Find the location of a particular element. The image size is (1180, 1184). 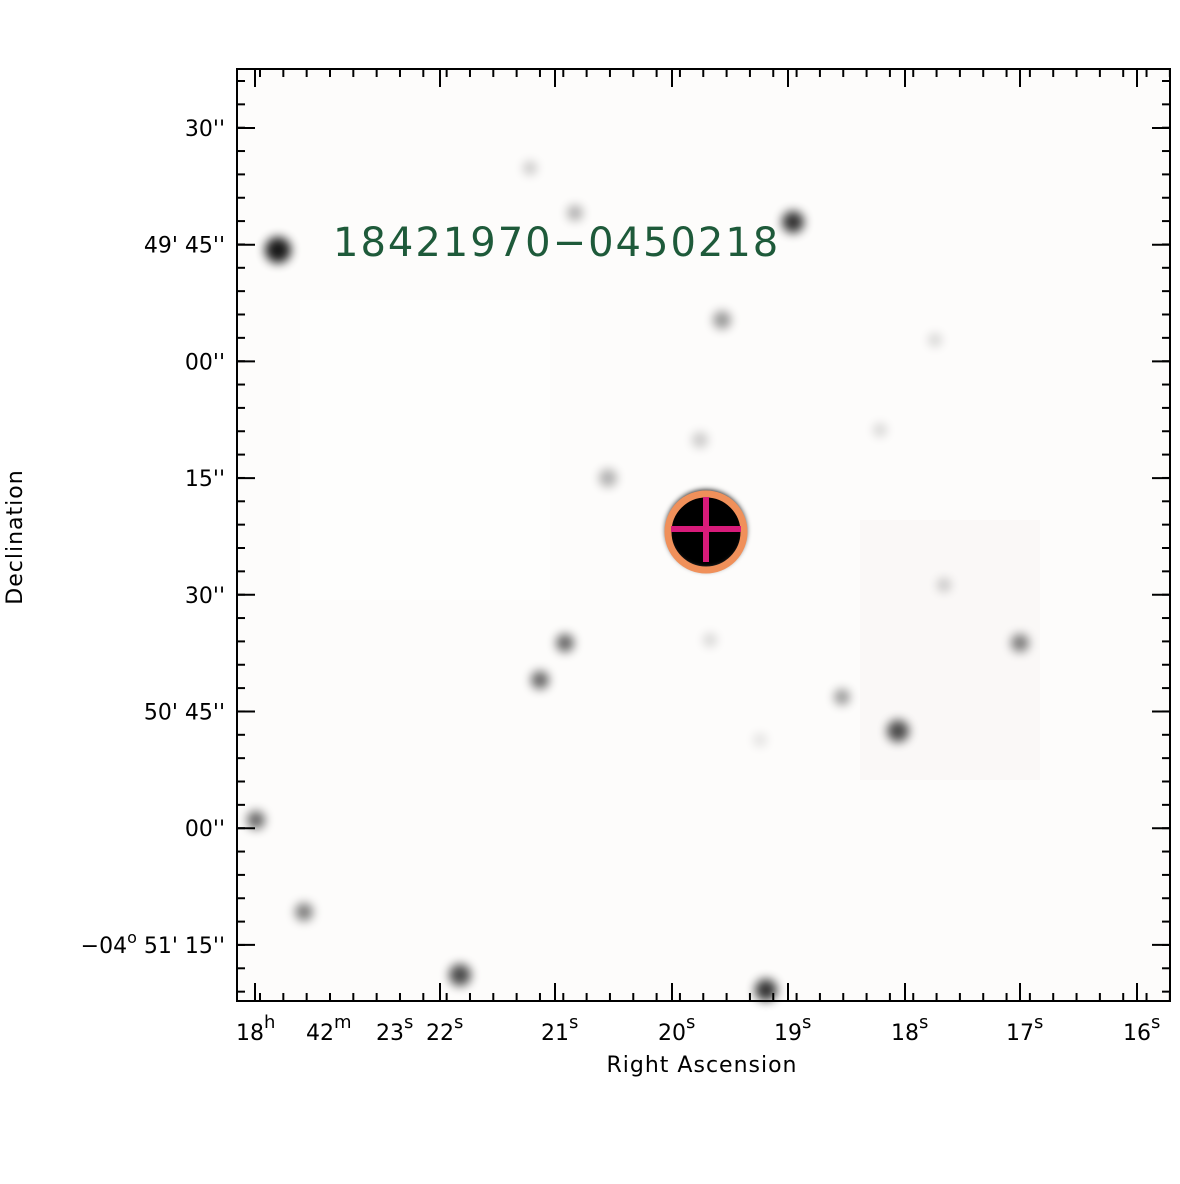

x-tick-label: 23s is located at coordinates (394, 1029).